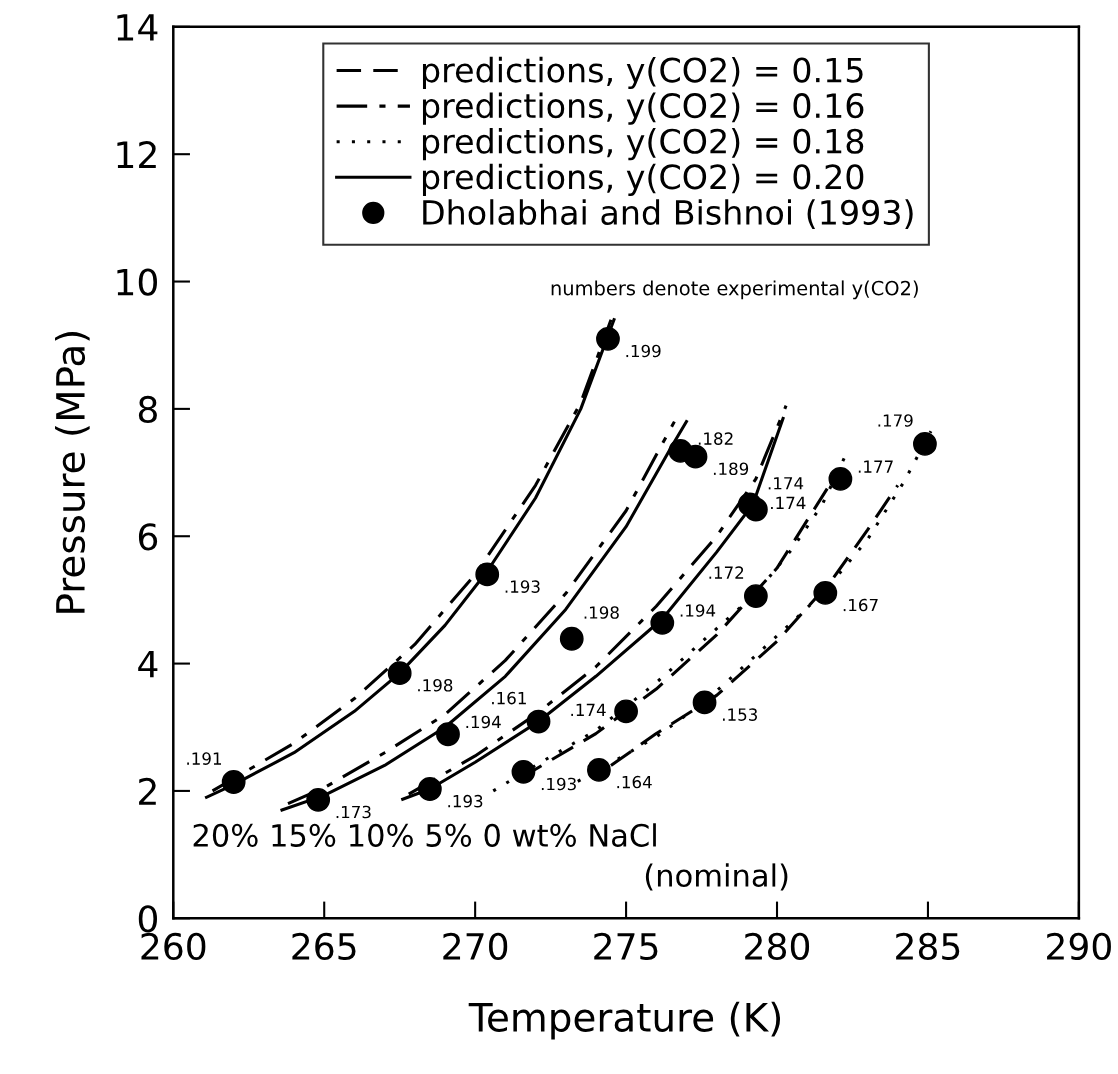 The image size is (1118, 1074). Describe the element at coordinates (860, 605) in the screenshot. I see `annotation: .167` at that location.